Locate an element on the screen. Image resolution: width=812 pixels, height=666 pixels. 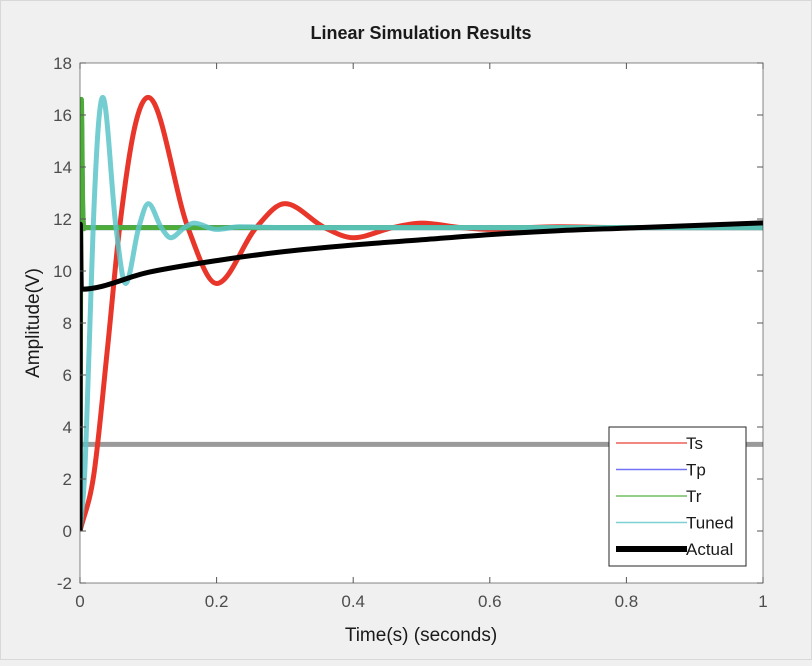
y-tick-label: 18 is located at coordinates (62, 63).